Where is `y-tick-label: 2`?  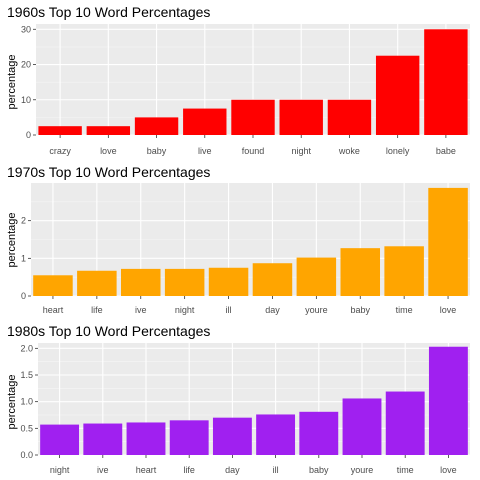
y-tick-label: 2 is located at coordinates (23, 221).